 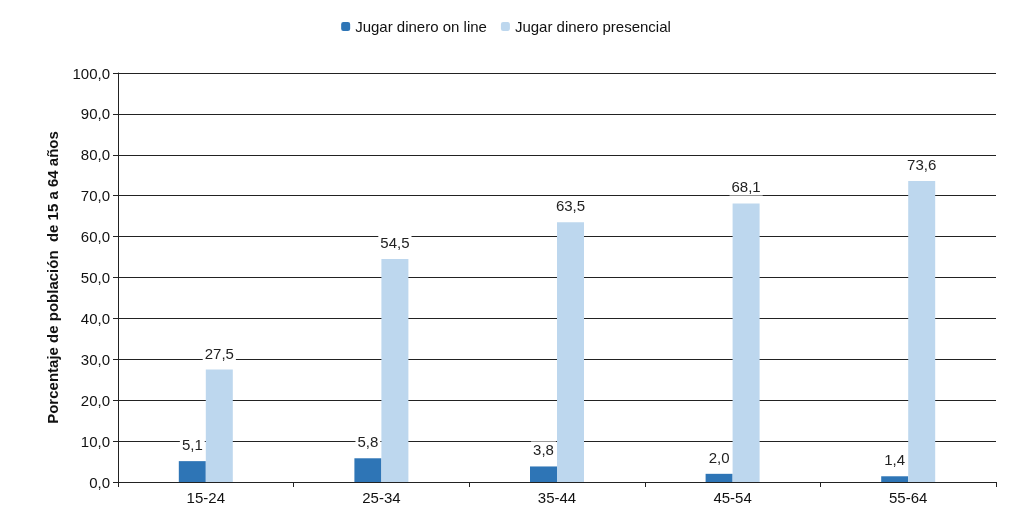 I want to click on y-tick-label: 0,0, so click(x=99, y=482).